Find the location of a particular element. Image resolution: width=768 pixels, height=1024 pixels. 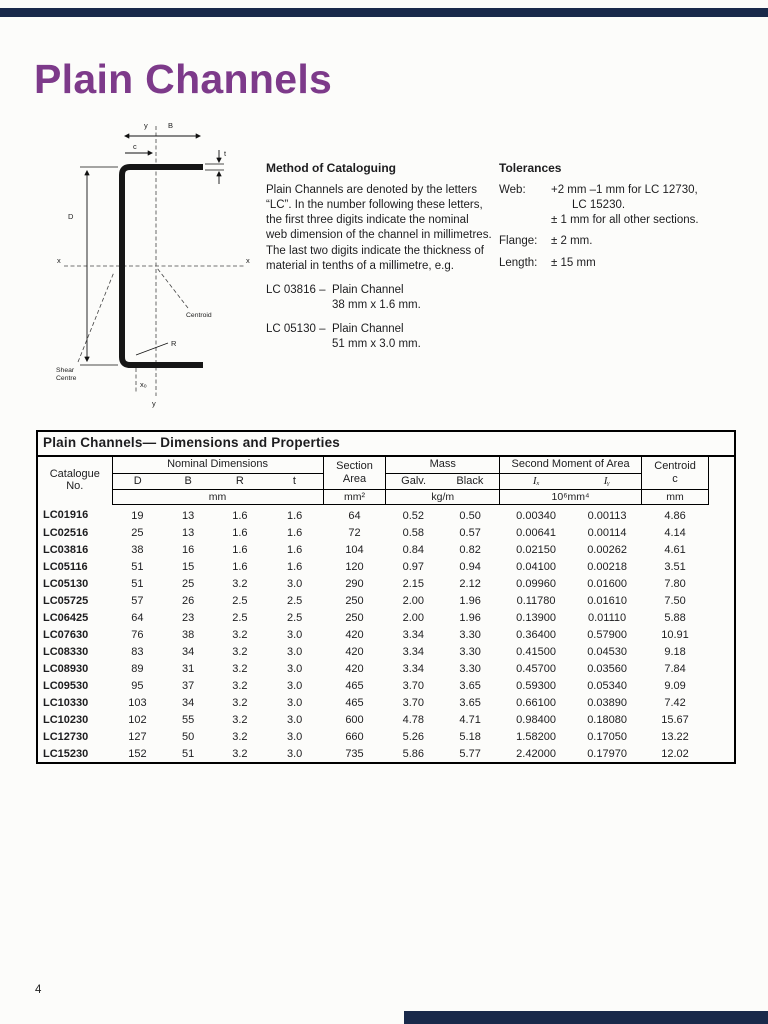

value-cell: 0.00113 is located at coordinates (607, 515).